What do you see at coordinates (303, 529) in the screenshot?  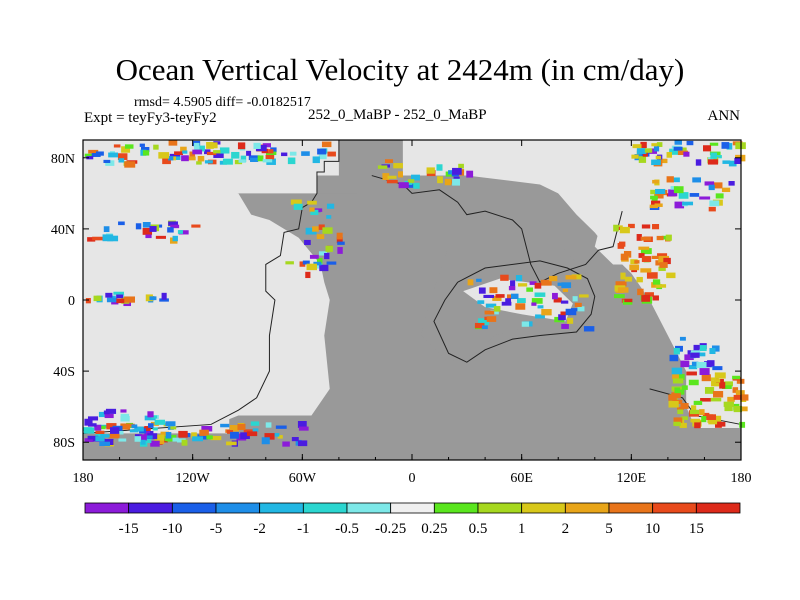 I see `colorbar-label-4: -1` at bounding box center [303, 529].